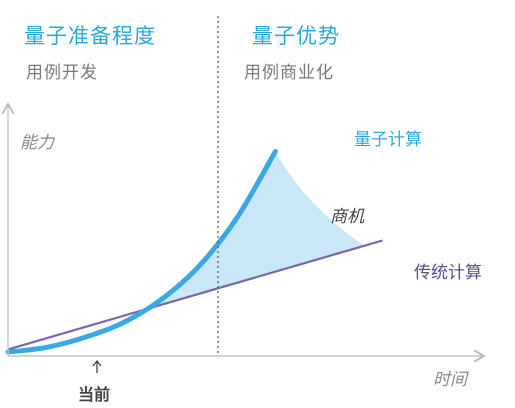  I want to click on use-case-development-subtitle: 用例开发, so click(62, 73).